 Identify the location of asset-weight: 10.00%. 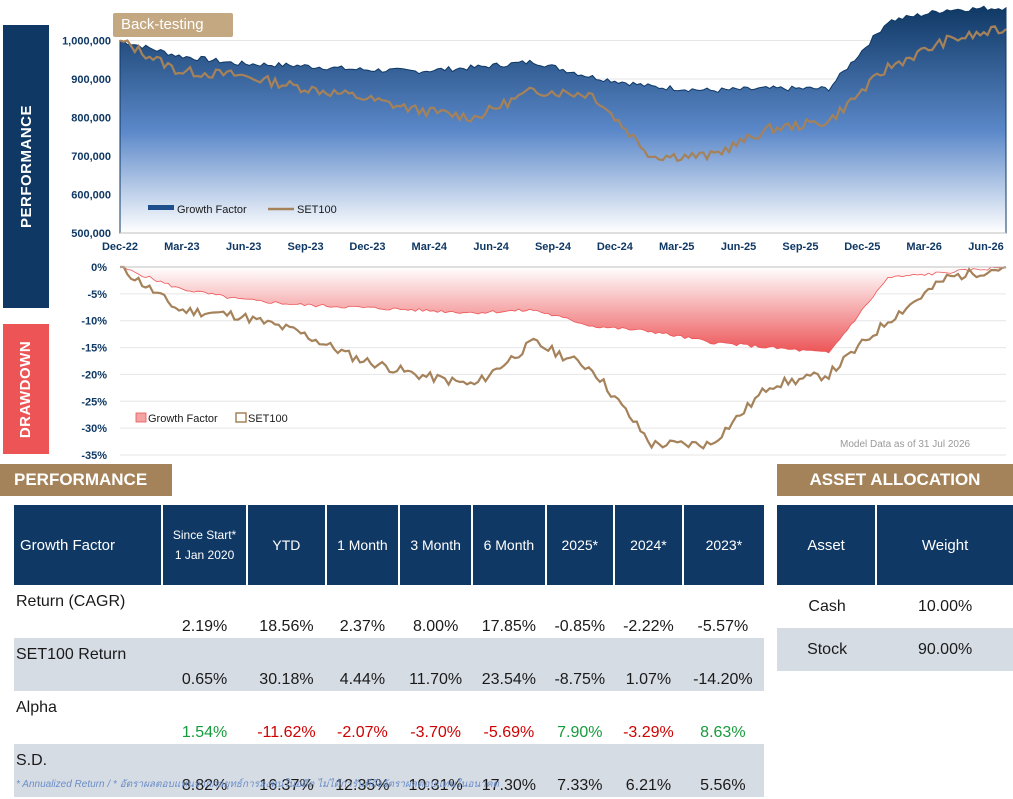
(945, 606).